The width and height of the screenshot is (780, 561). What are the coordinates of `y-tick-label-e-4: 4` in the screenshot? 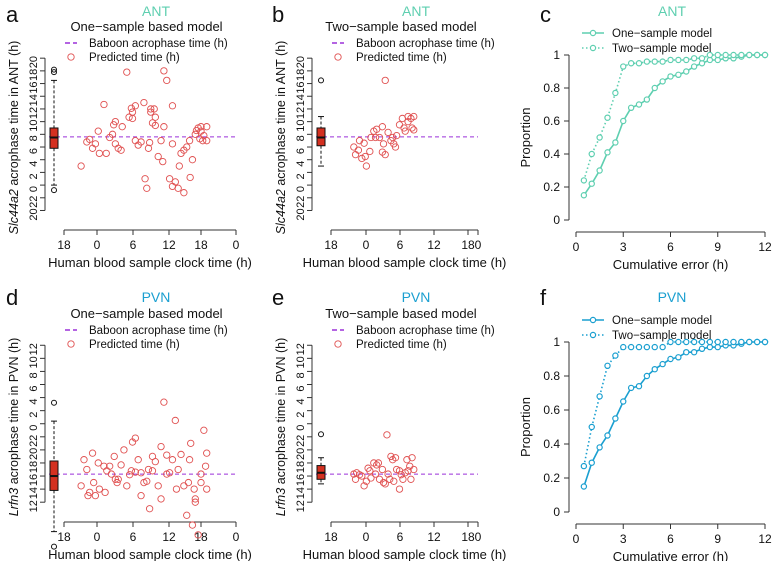 It's located at (301, 402).